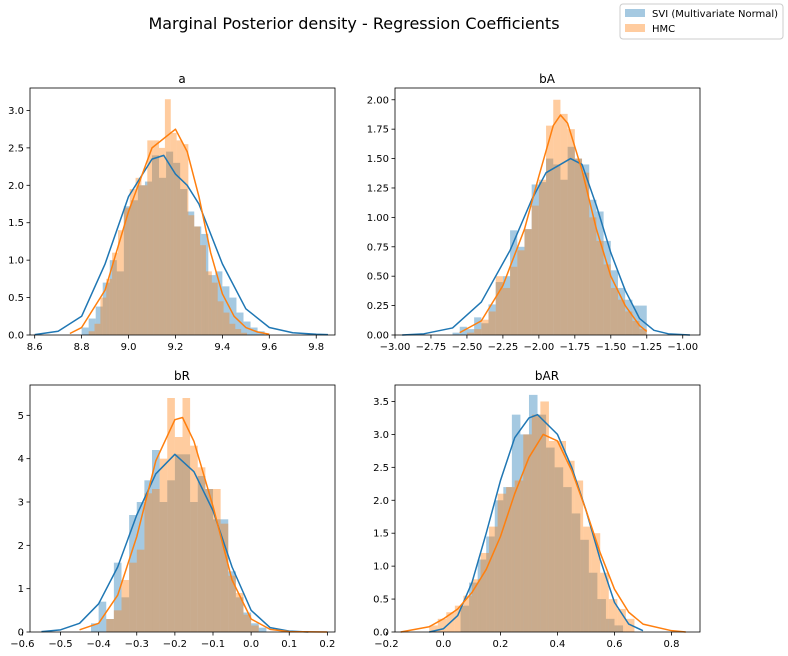 This screenshot has height=656, width=788. What do you see at coordinates (381, 402) in the screenshot?
I see `y-tick-label: 3.5` at bounding box center [381, 402].